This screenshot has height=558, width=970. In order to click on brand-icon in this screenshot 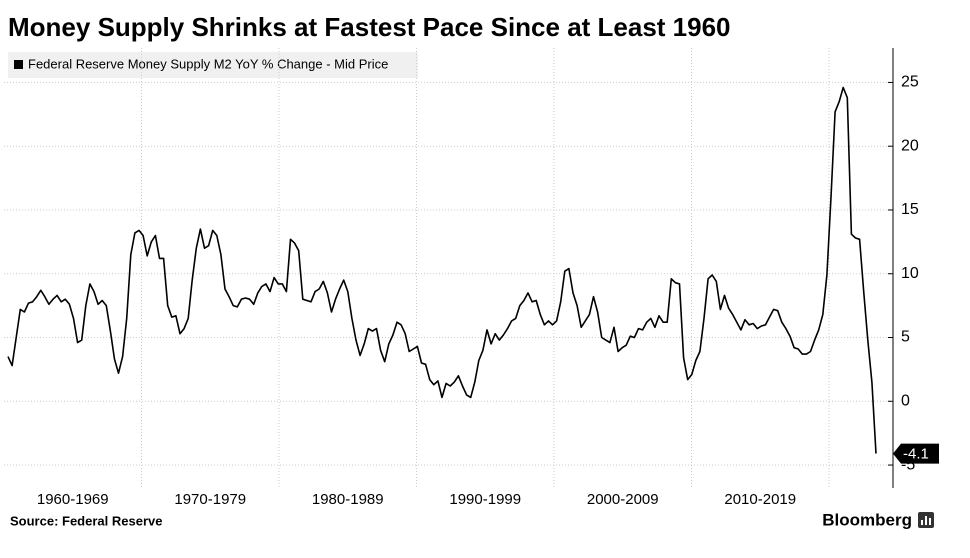, I will do `click(926, 520)`.